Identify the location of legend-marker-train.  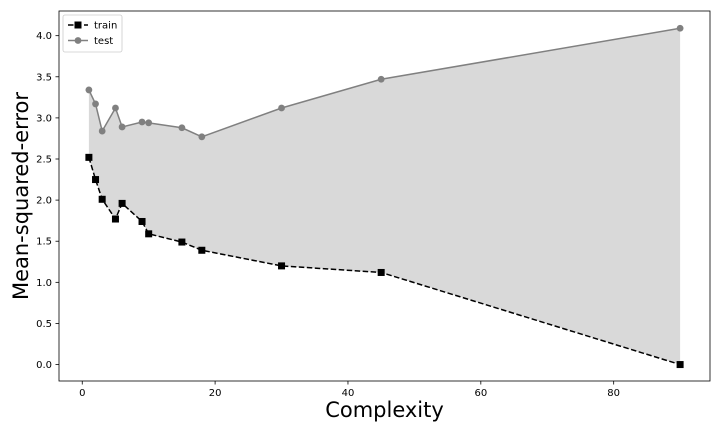
(78, 25).